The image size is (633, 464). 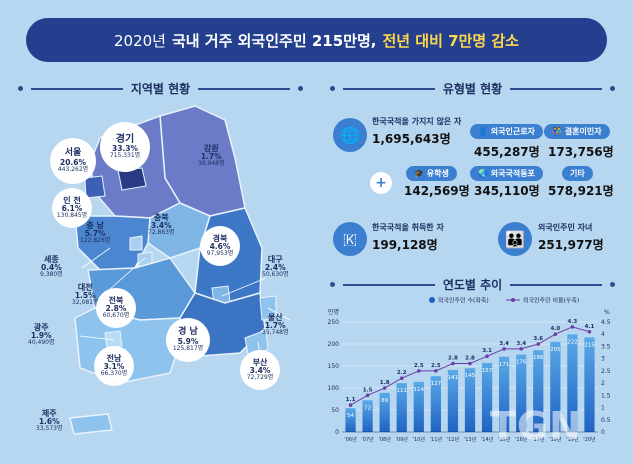 I want to click on region-label-chungbuk: 충북 3.4% 72,863명, so click(x=161, y=225).